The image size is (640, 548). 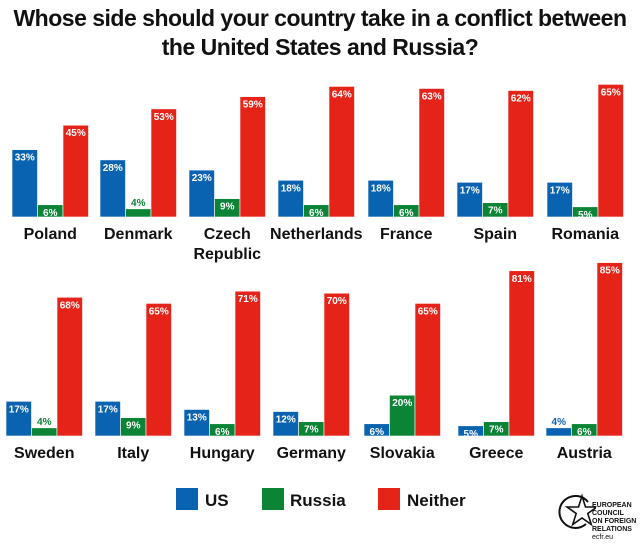 I want to click on category-label: Denmark, so click(x=138, y=234).